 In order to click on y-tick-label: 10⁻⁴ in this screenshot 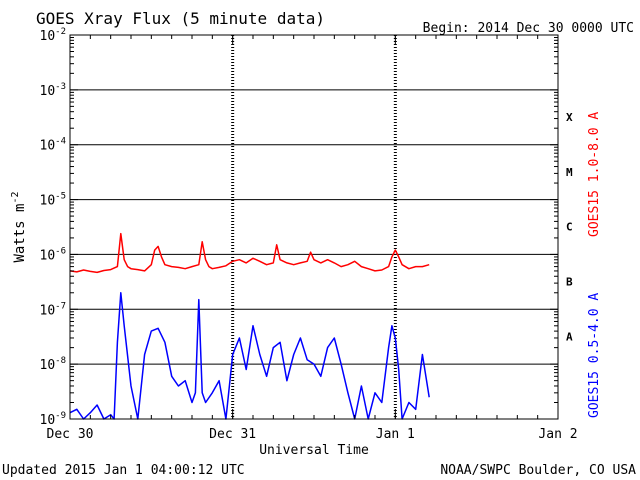, I will do `click(53, 145)`.